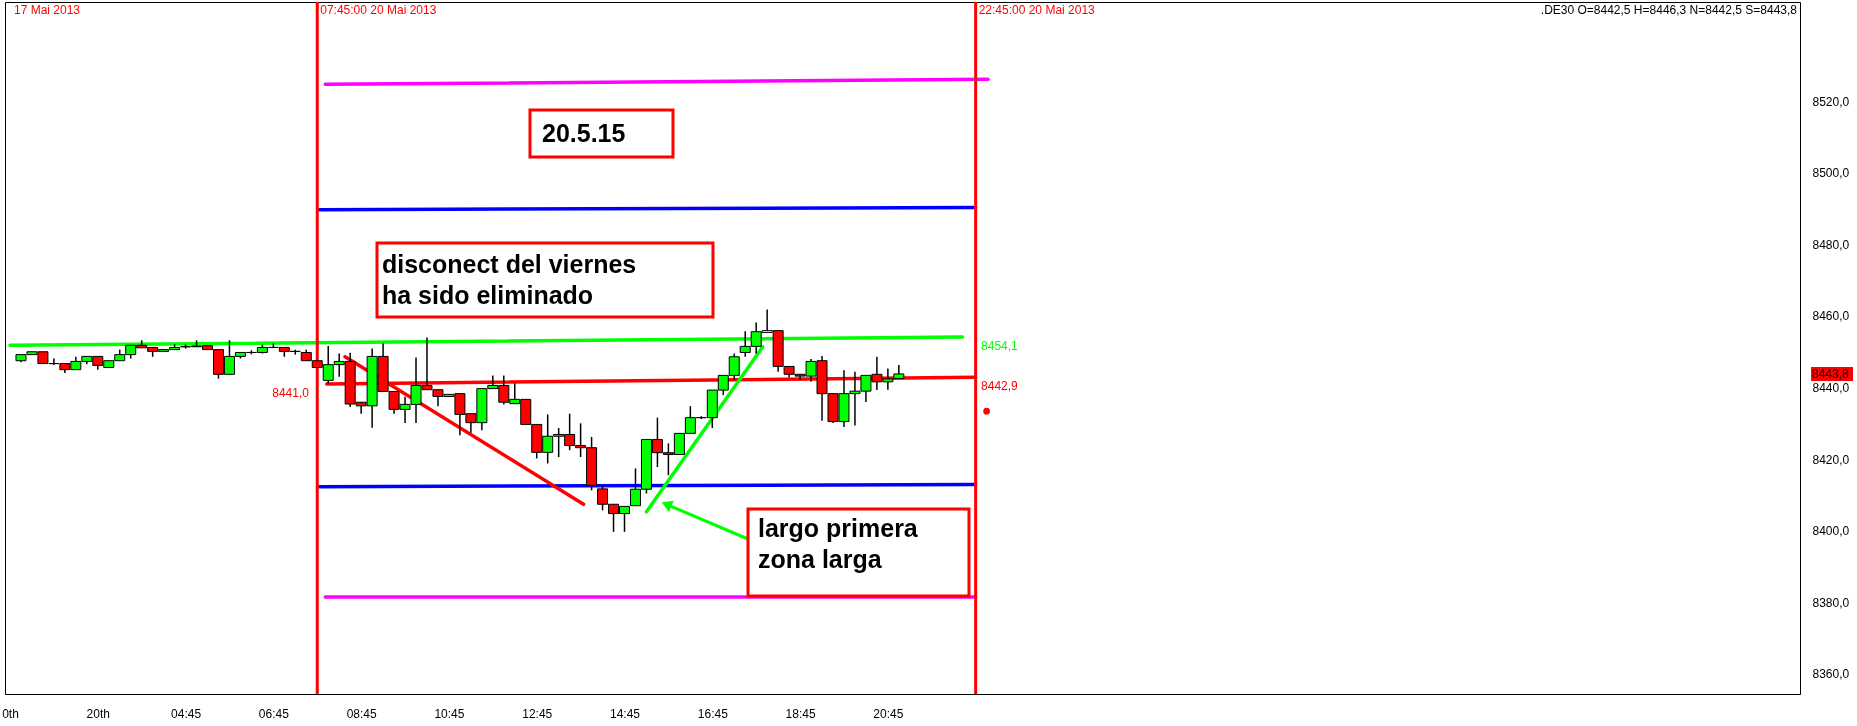  What do you see at coordinates (713, 713) in the screenshot?
I see `x-tick-label: 16:45` at bounding box center [713, 713].